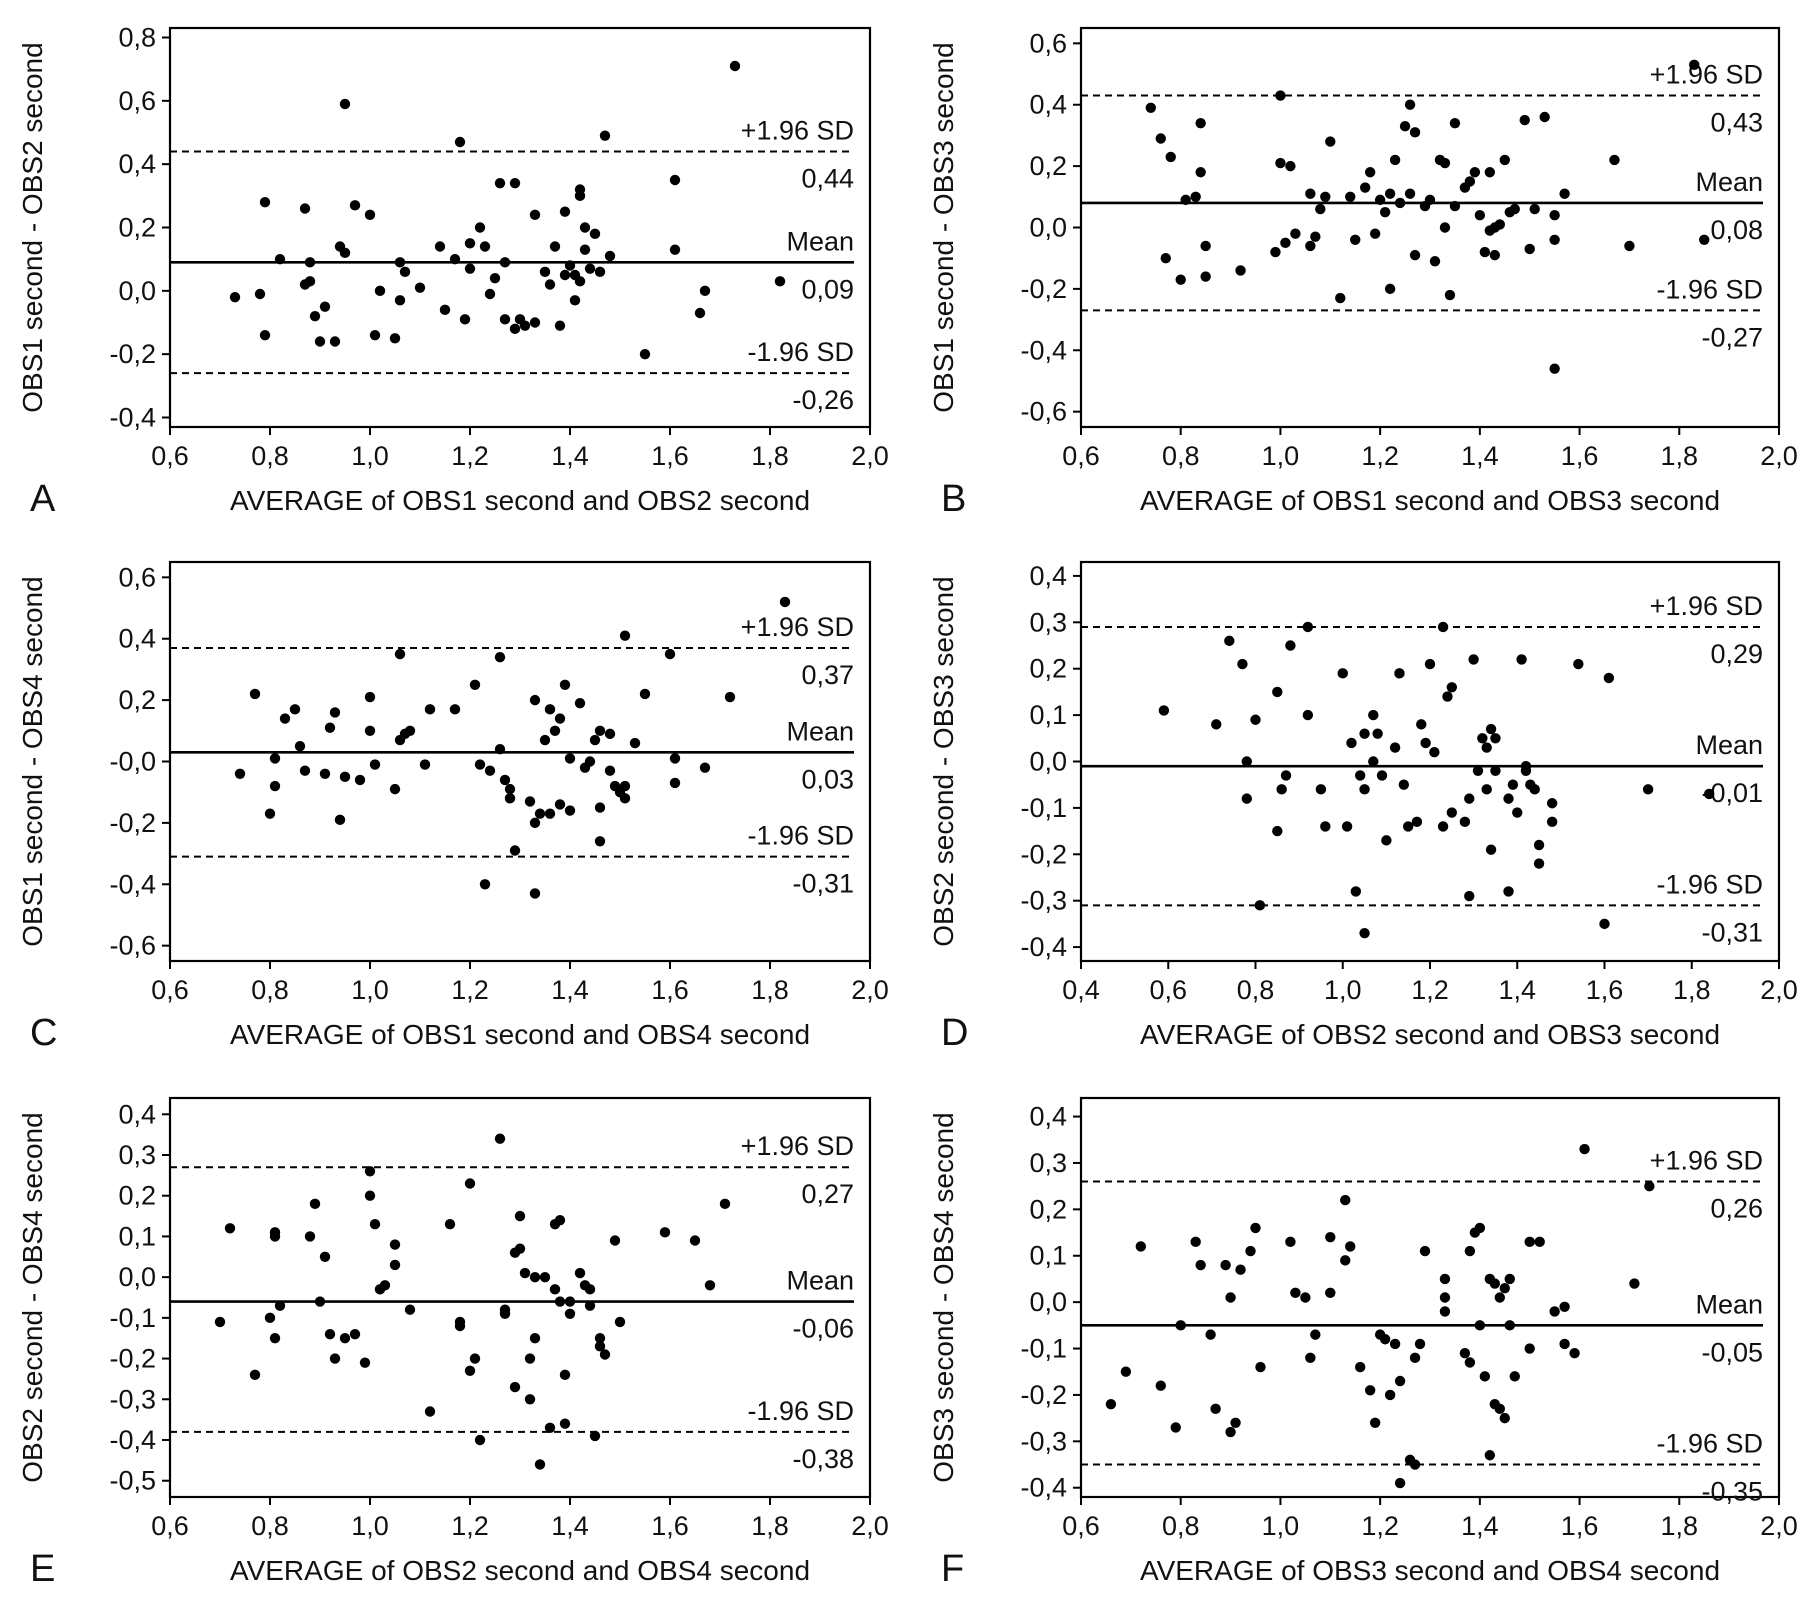 This screenshot has height=1608, width=1800. I want to click on y-axis-label: OBS1 second - OBS3 second, so click(943, 227).